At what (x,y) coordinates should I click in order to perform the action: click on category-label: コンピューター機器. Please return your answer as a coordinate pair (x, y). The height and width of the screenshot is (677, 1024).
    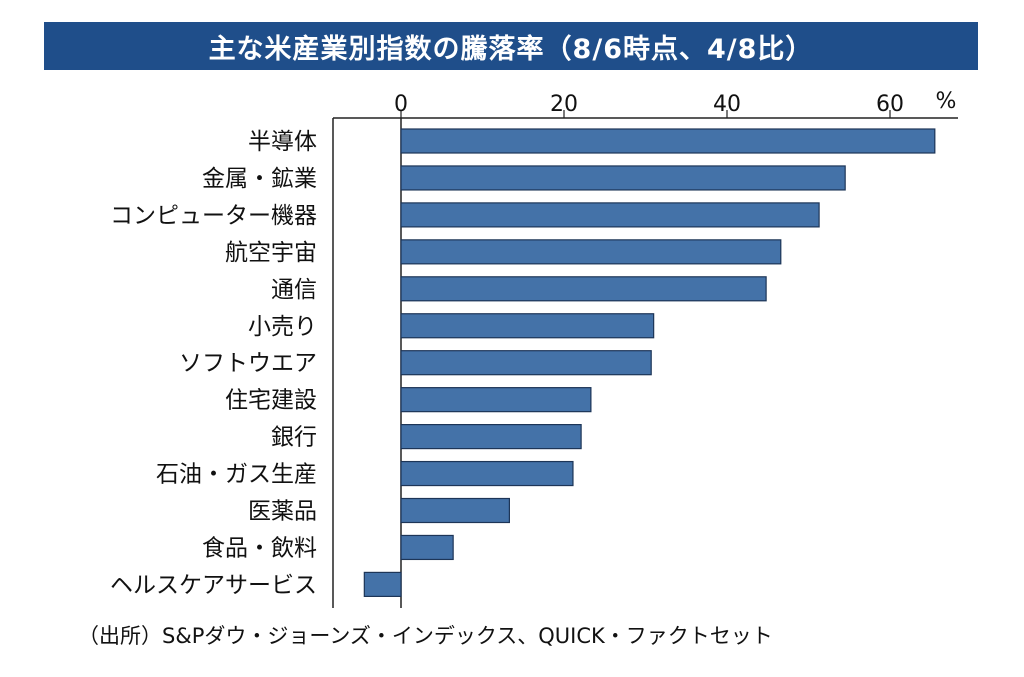
    Looking at the image, I should click on (213, 216).